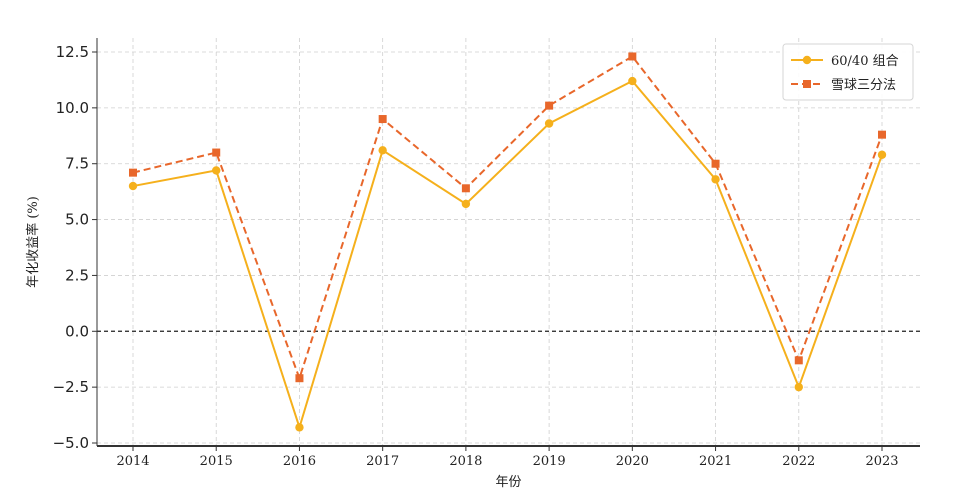 The width and height of the screenshot is (960, 499). Describe the element at coordinates (72, 108) in the screenshot. I see `y-tick-label: 10.0` at that location.